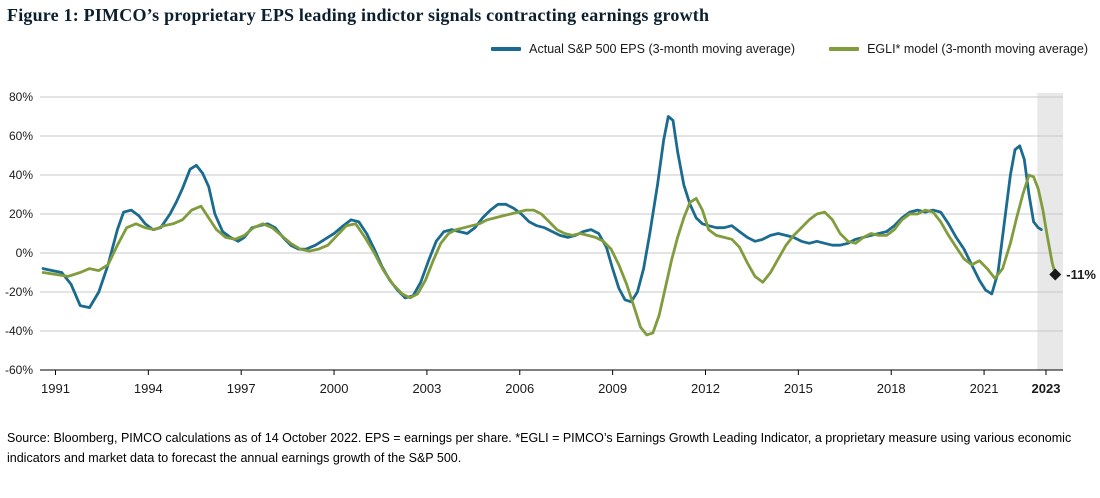  I want to click on x-axis-label: 2000, so click(334, 388).